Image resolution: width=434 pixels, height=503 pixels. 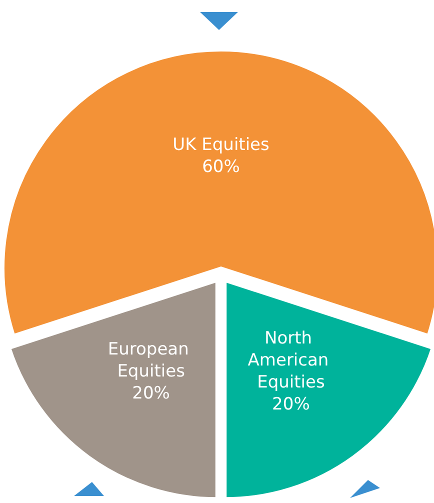 What do you see at coordinates (221, 167) in the screenshot?
I see `data-label: 60%` at bounding box center [221, 167].